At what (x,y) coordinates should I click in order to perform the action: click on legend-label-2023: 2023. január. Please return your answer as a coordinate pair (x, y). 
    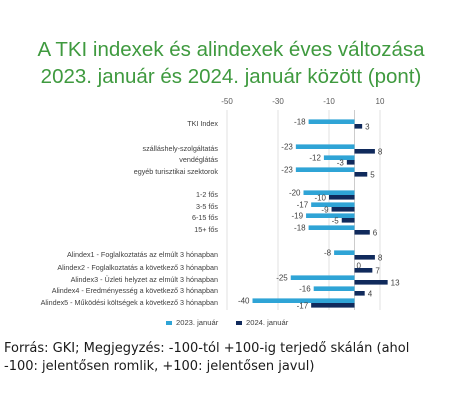
    Looking at the image, I should click on (197, 322).